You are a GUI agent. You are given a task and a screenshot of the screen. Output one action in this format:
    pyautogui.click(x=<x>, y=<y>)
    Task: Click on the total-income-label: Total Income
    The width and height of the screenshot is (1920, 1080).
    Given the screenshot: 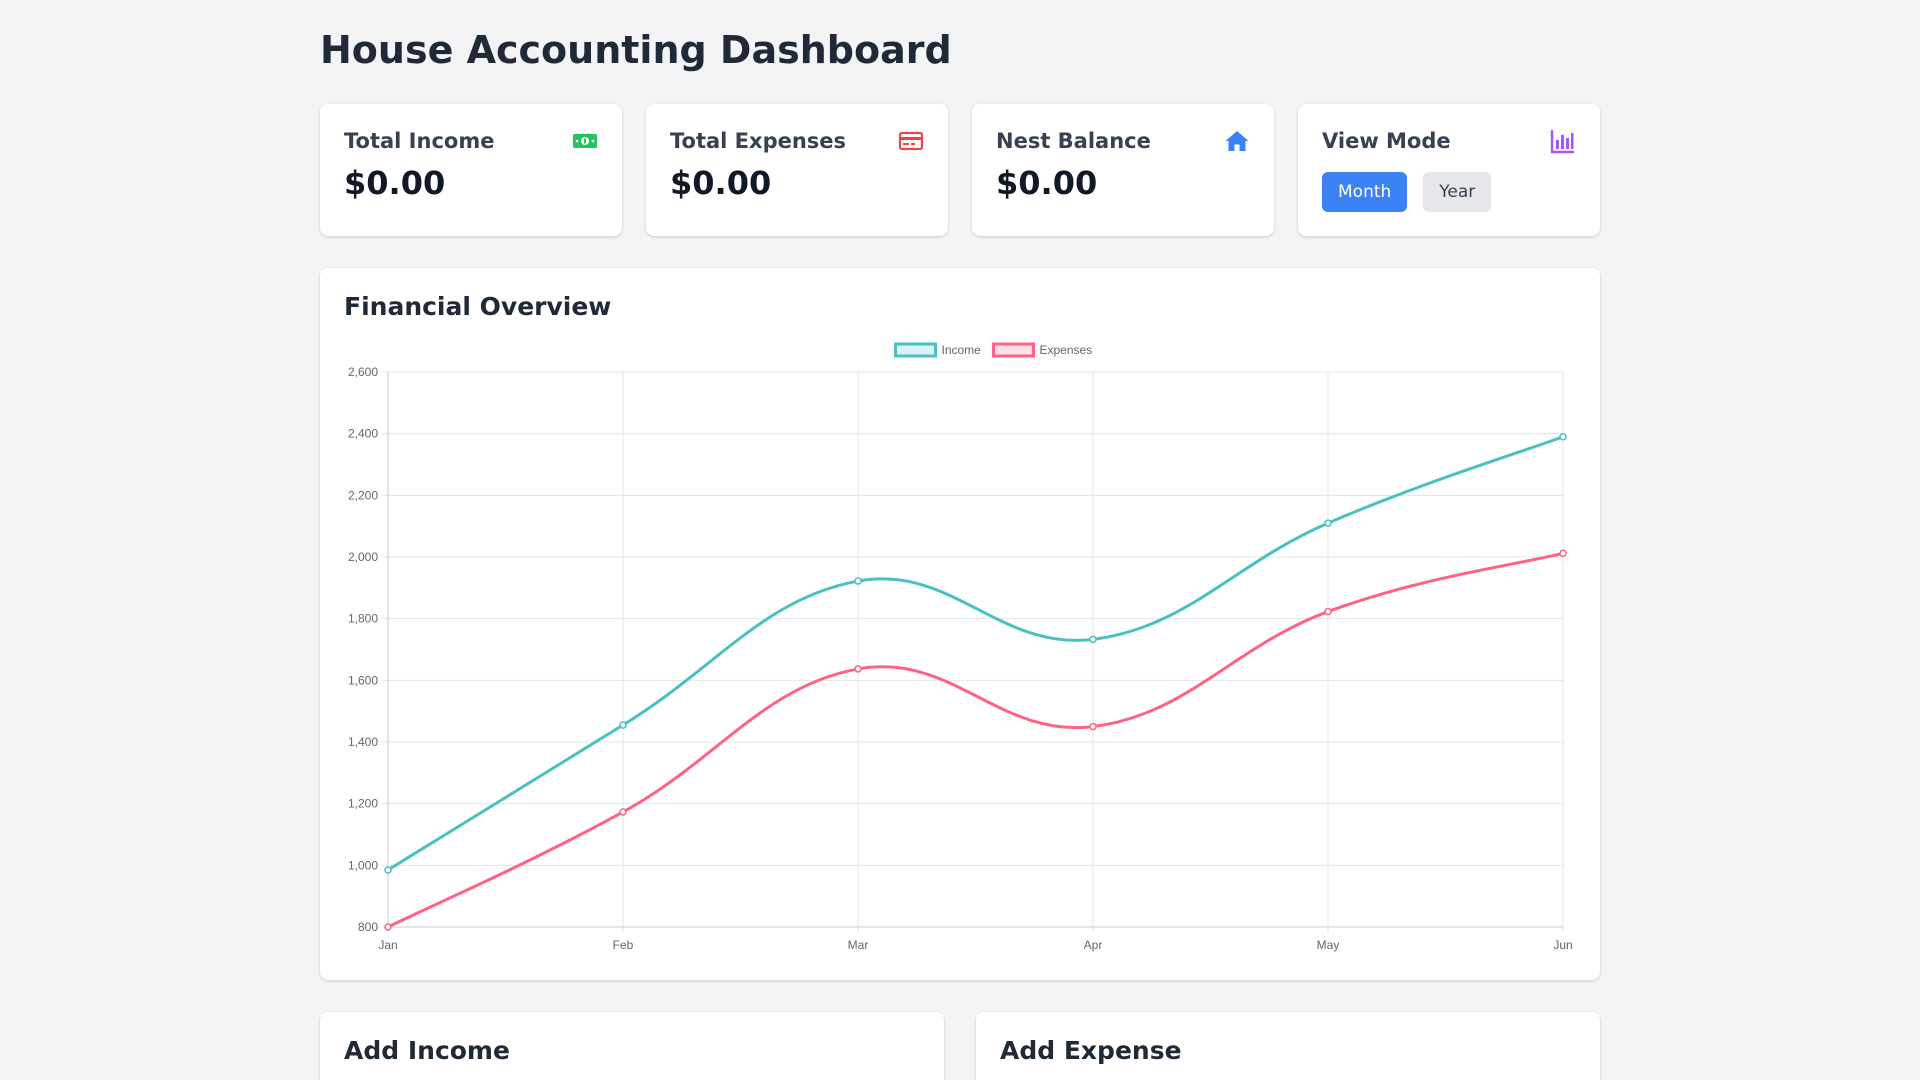 What is the action you would take?
    pyautogui.click(x=419, y=141)
    